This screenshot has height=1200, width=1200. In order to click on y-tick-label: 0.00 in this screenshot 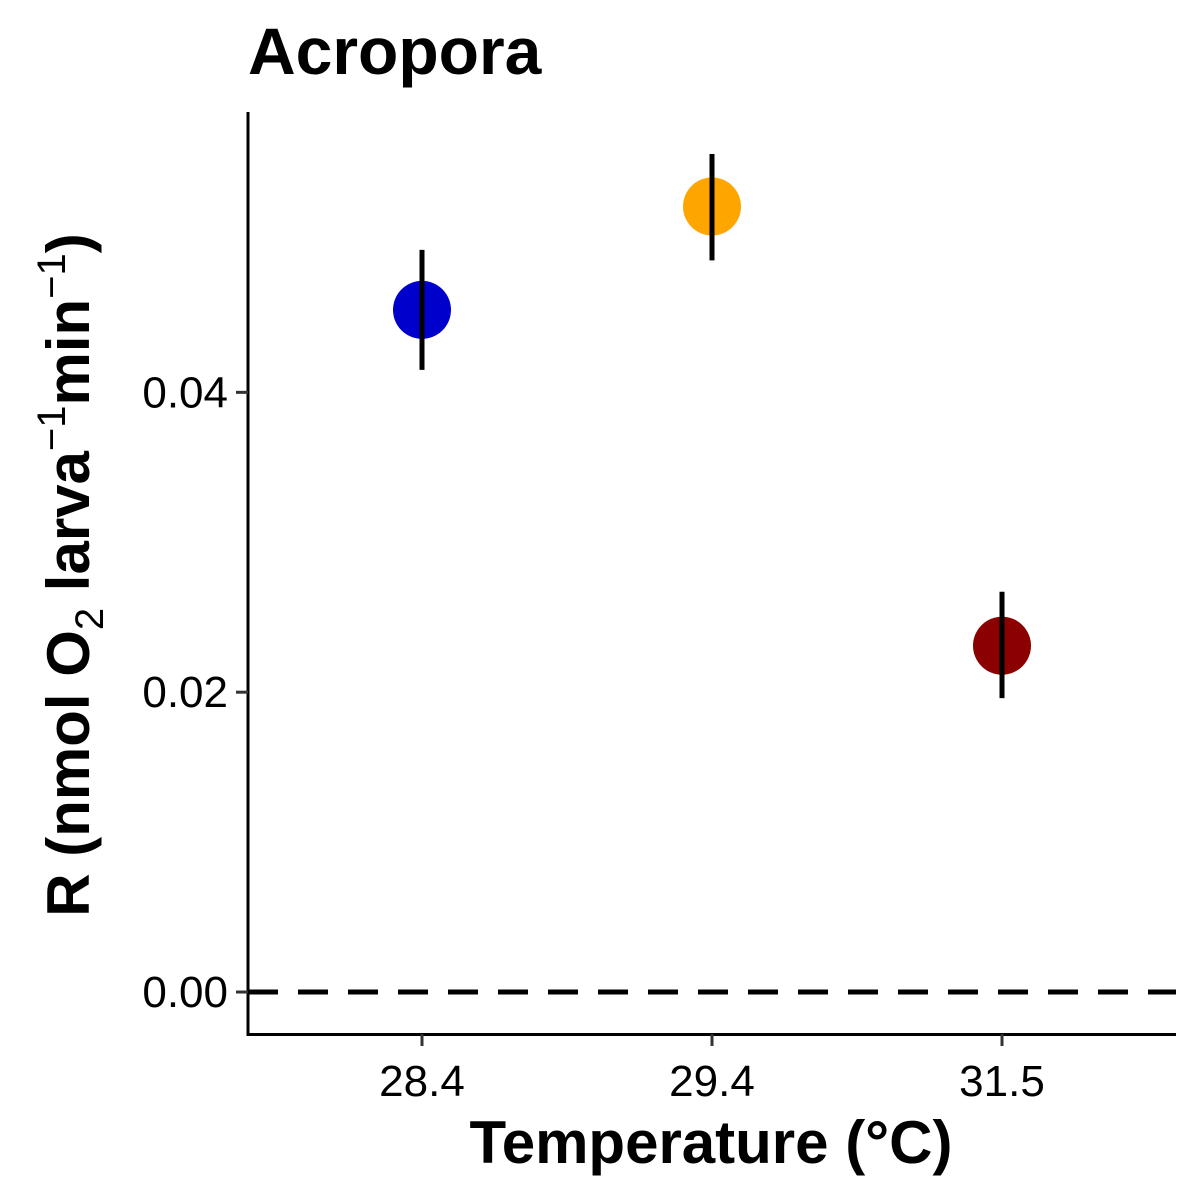, I will do `click(185, 992)`.